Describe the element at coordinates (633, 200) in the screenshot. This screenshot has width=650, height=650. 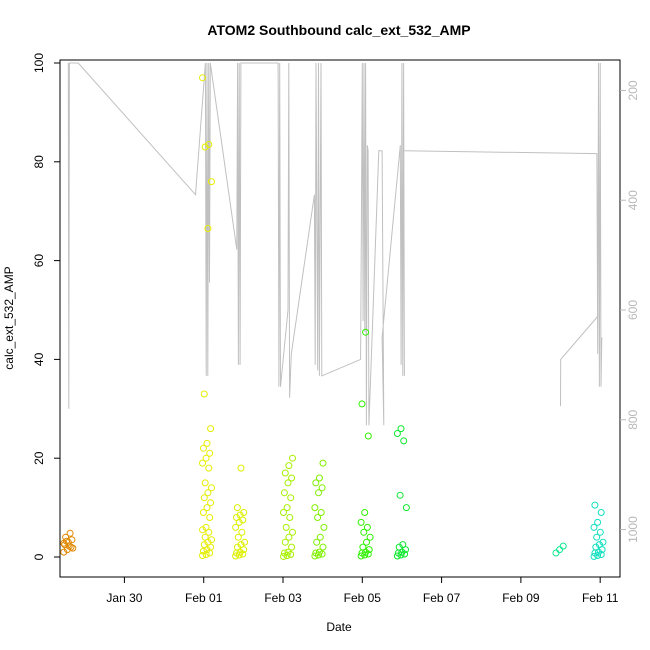
I see `y2-tick-label-1: 400` at that location.